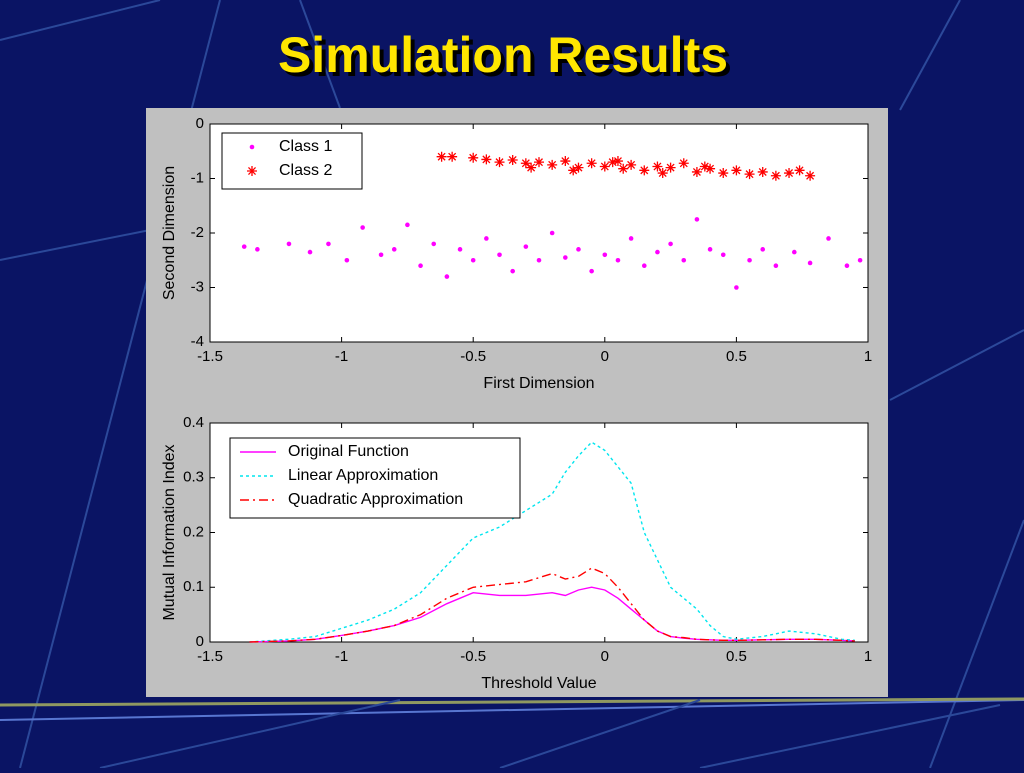  What do you see at coordinates (305, 170) in the screenshot?
I see `legend-label: Class 2` at bounding box center [305, 170].